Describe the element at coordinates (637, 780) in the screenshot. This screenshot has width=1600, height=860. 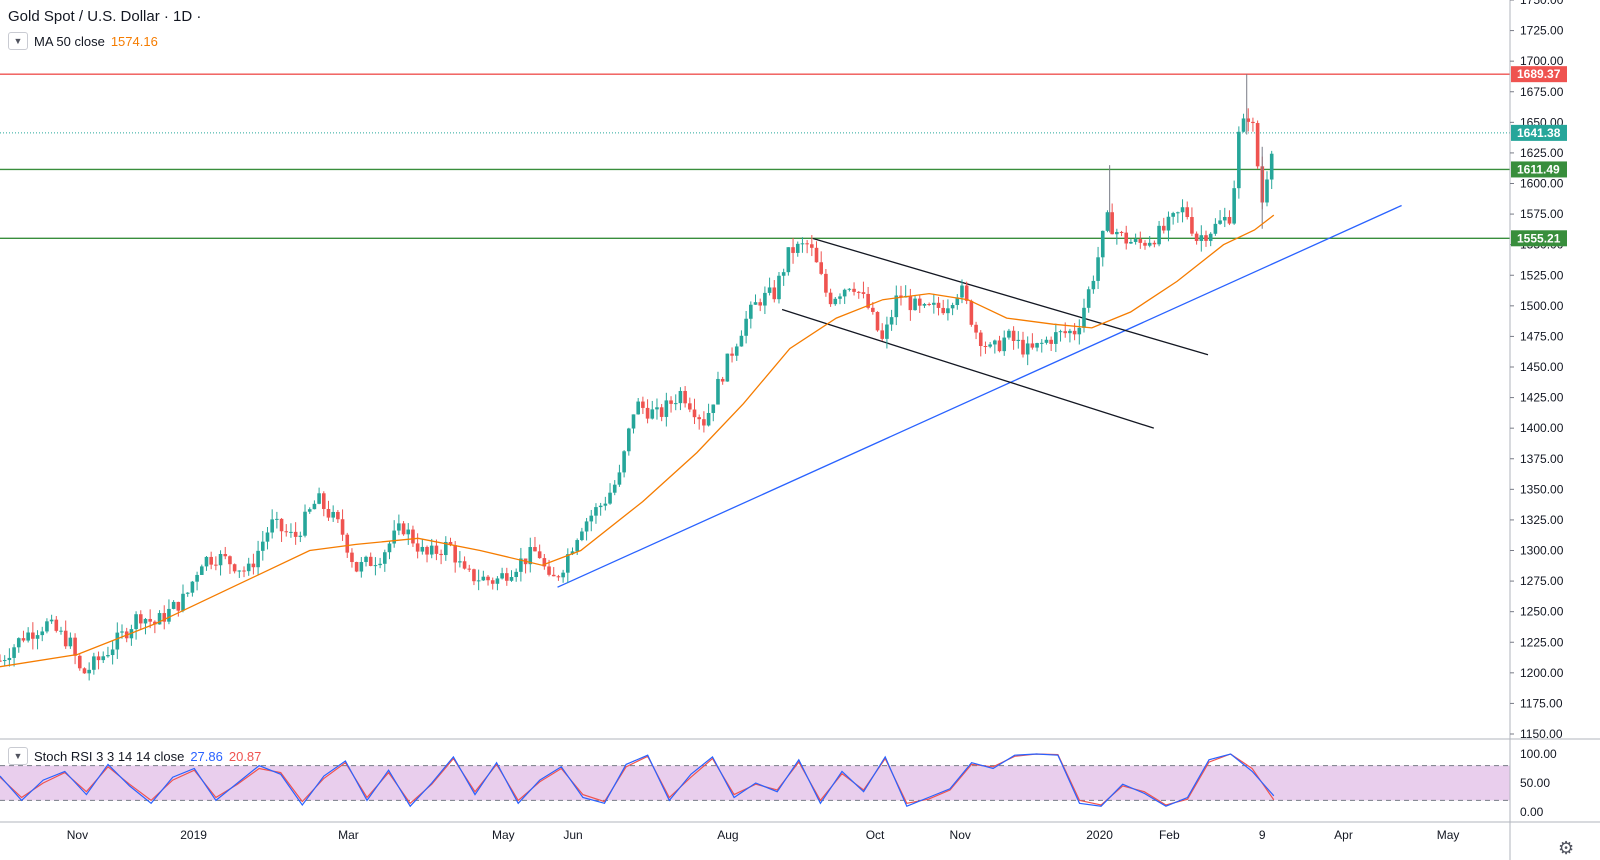
I see `stoch-rsi-k-line` at that location.